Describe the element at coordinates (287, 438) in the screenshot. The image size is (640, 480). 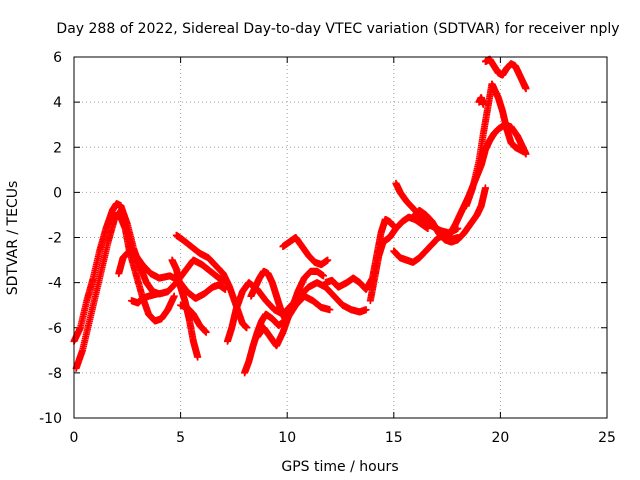
I see `x-tick-label: 10` at that location.